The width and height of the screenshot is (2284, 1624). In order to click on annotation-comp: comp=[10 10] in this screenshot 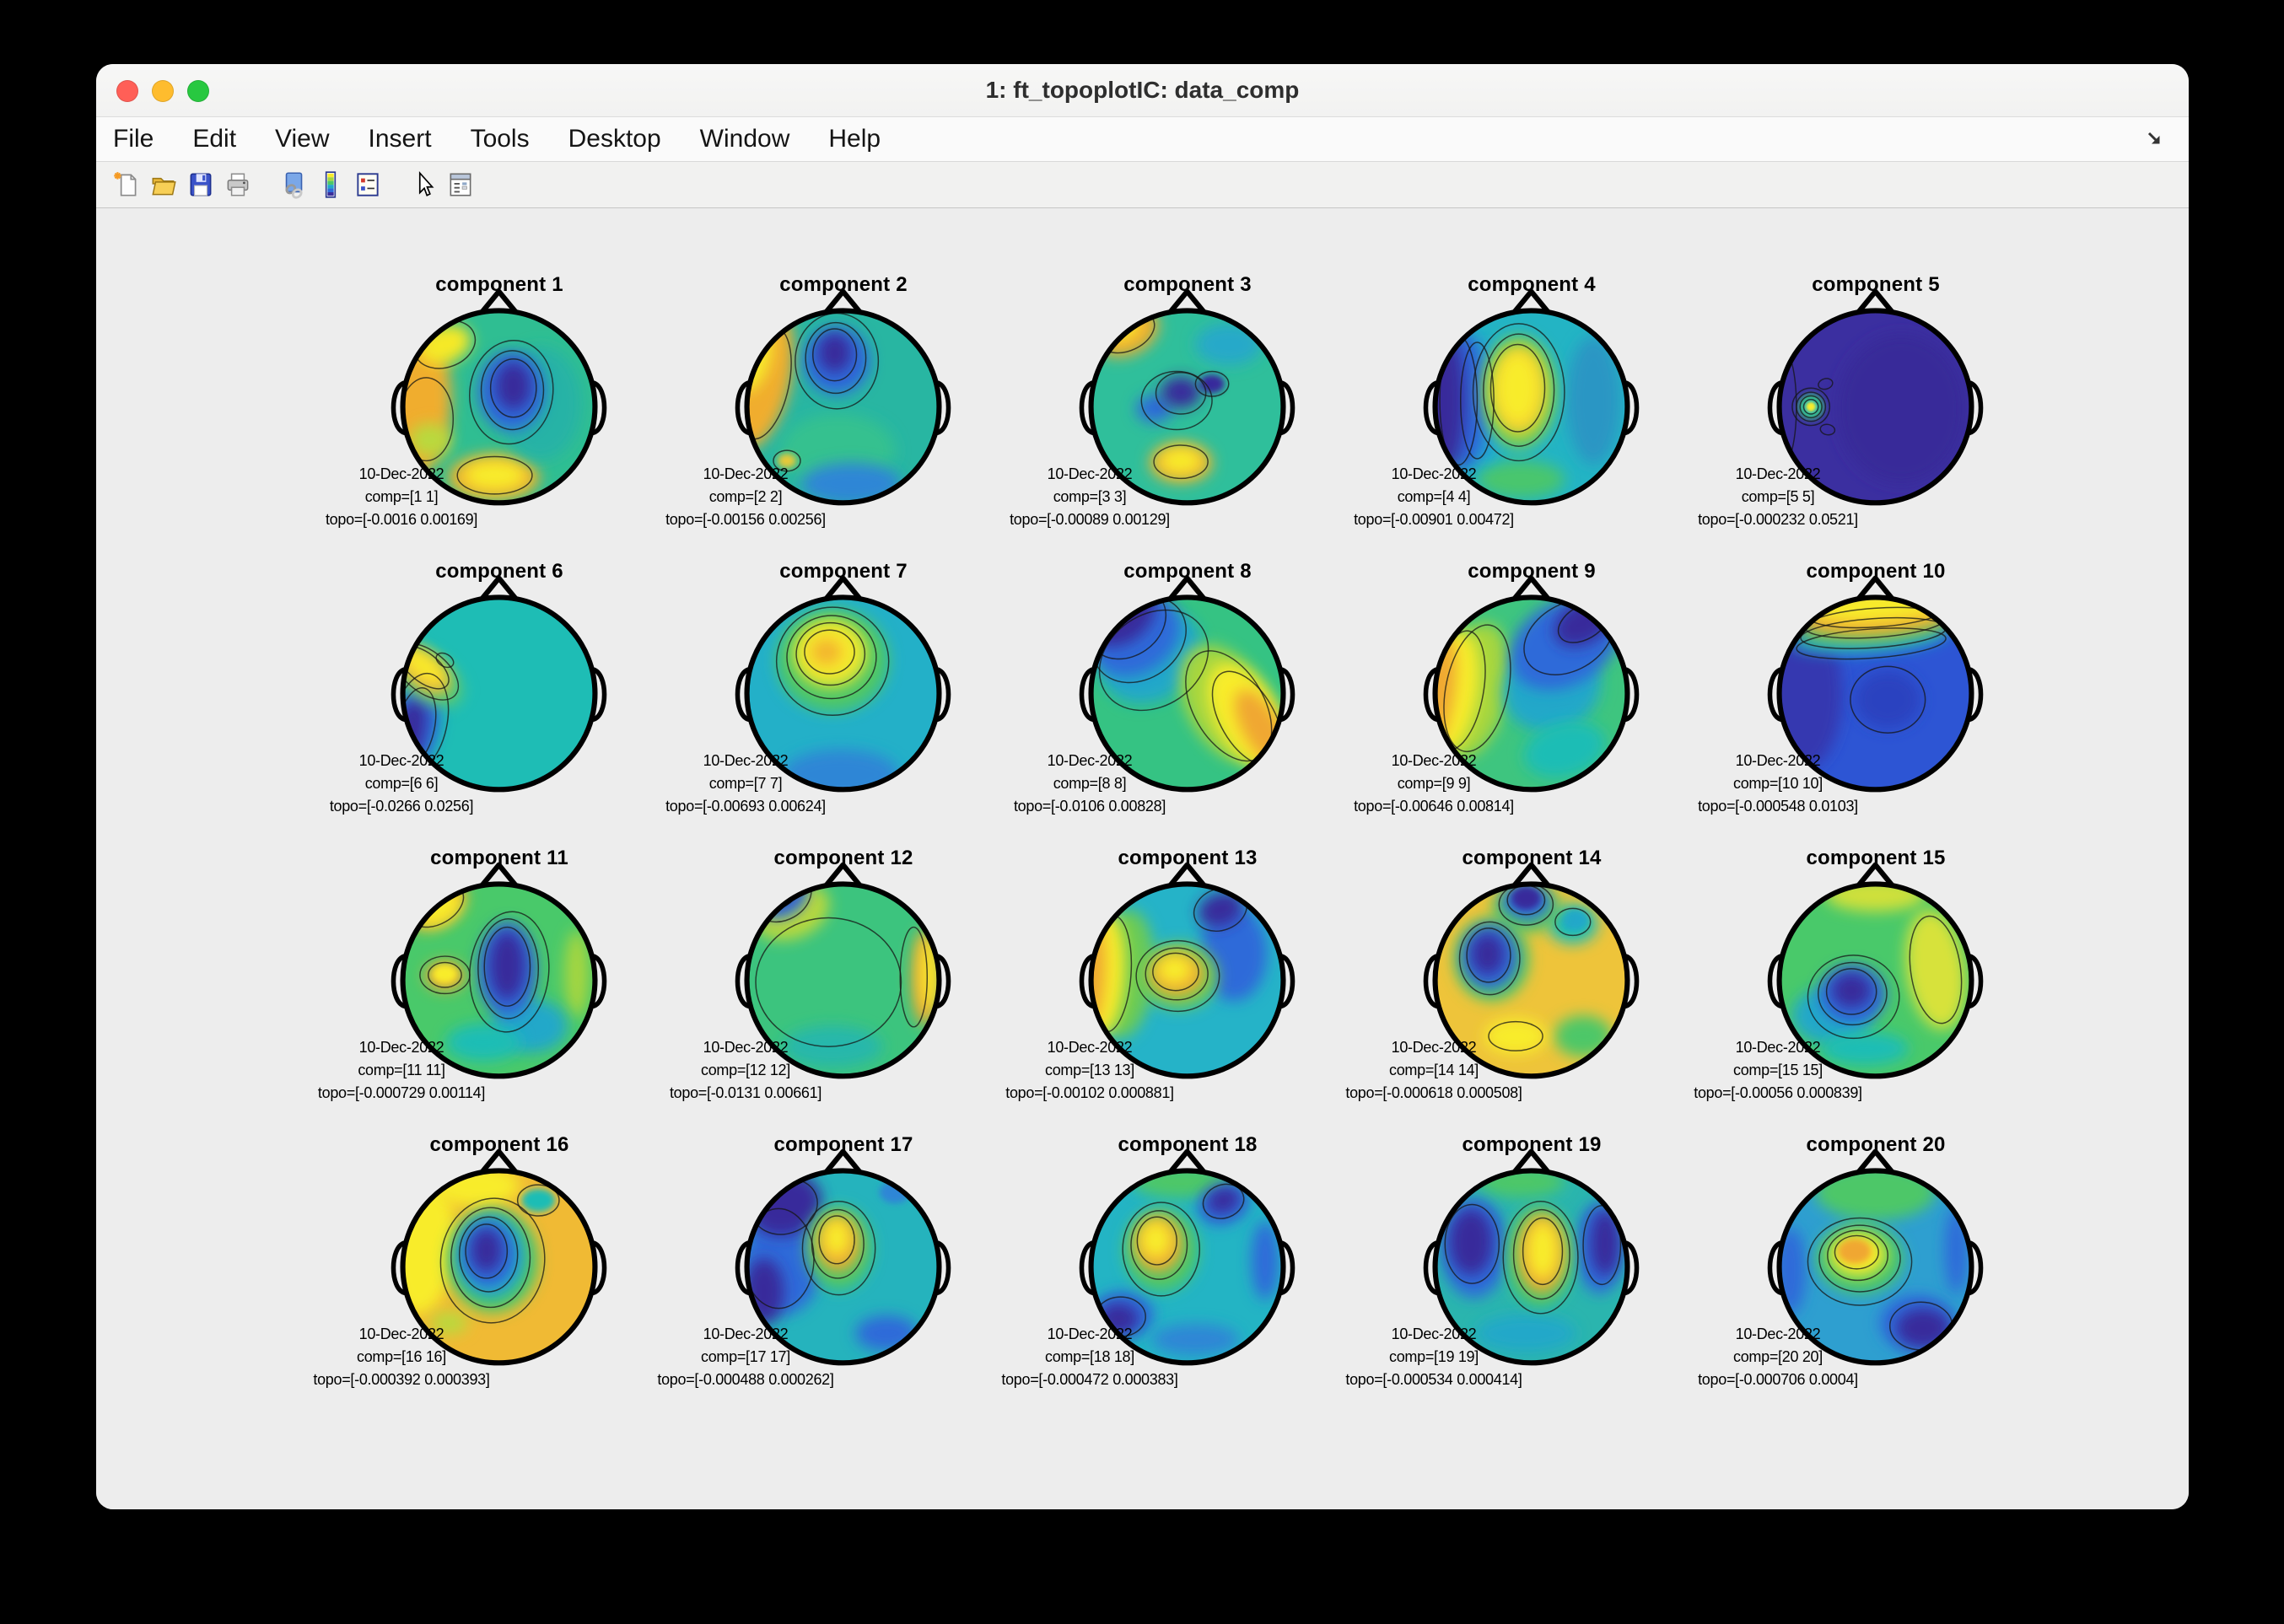, I will do `click(1778, 783)`.